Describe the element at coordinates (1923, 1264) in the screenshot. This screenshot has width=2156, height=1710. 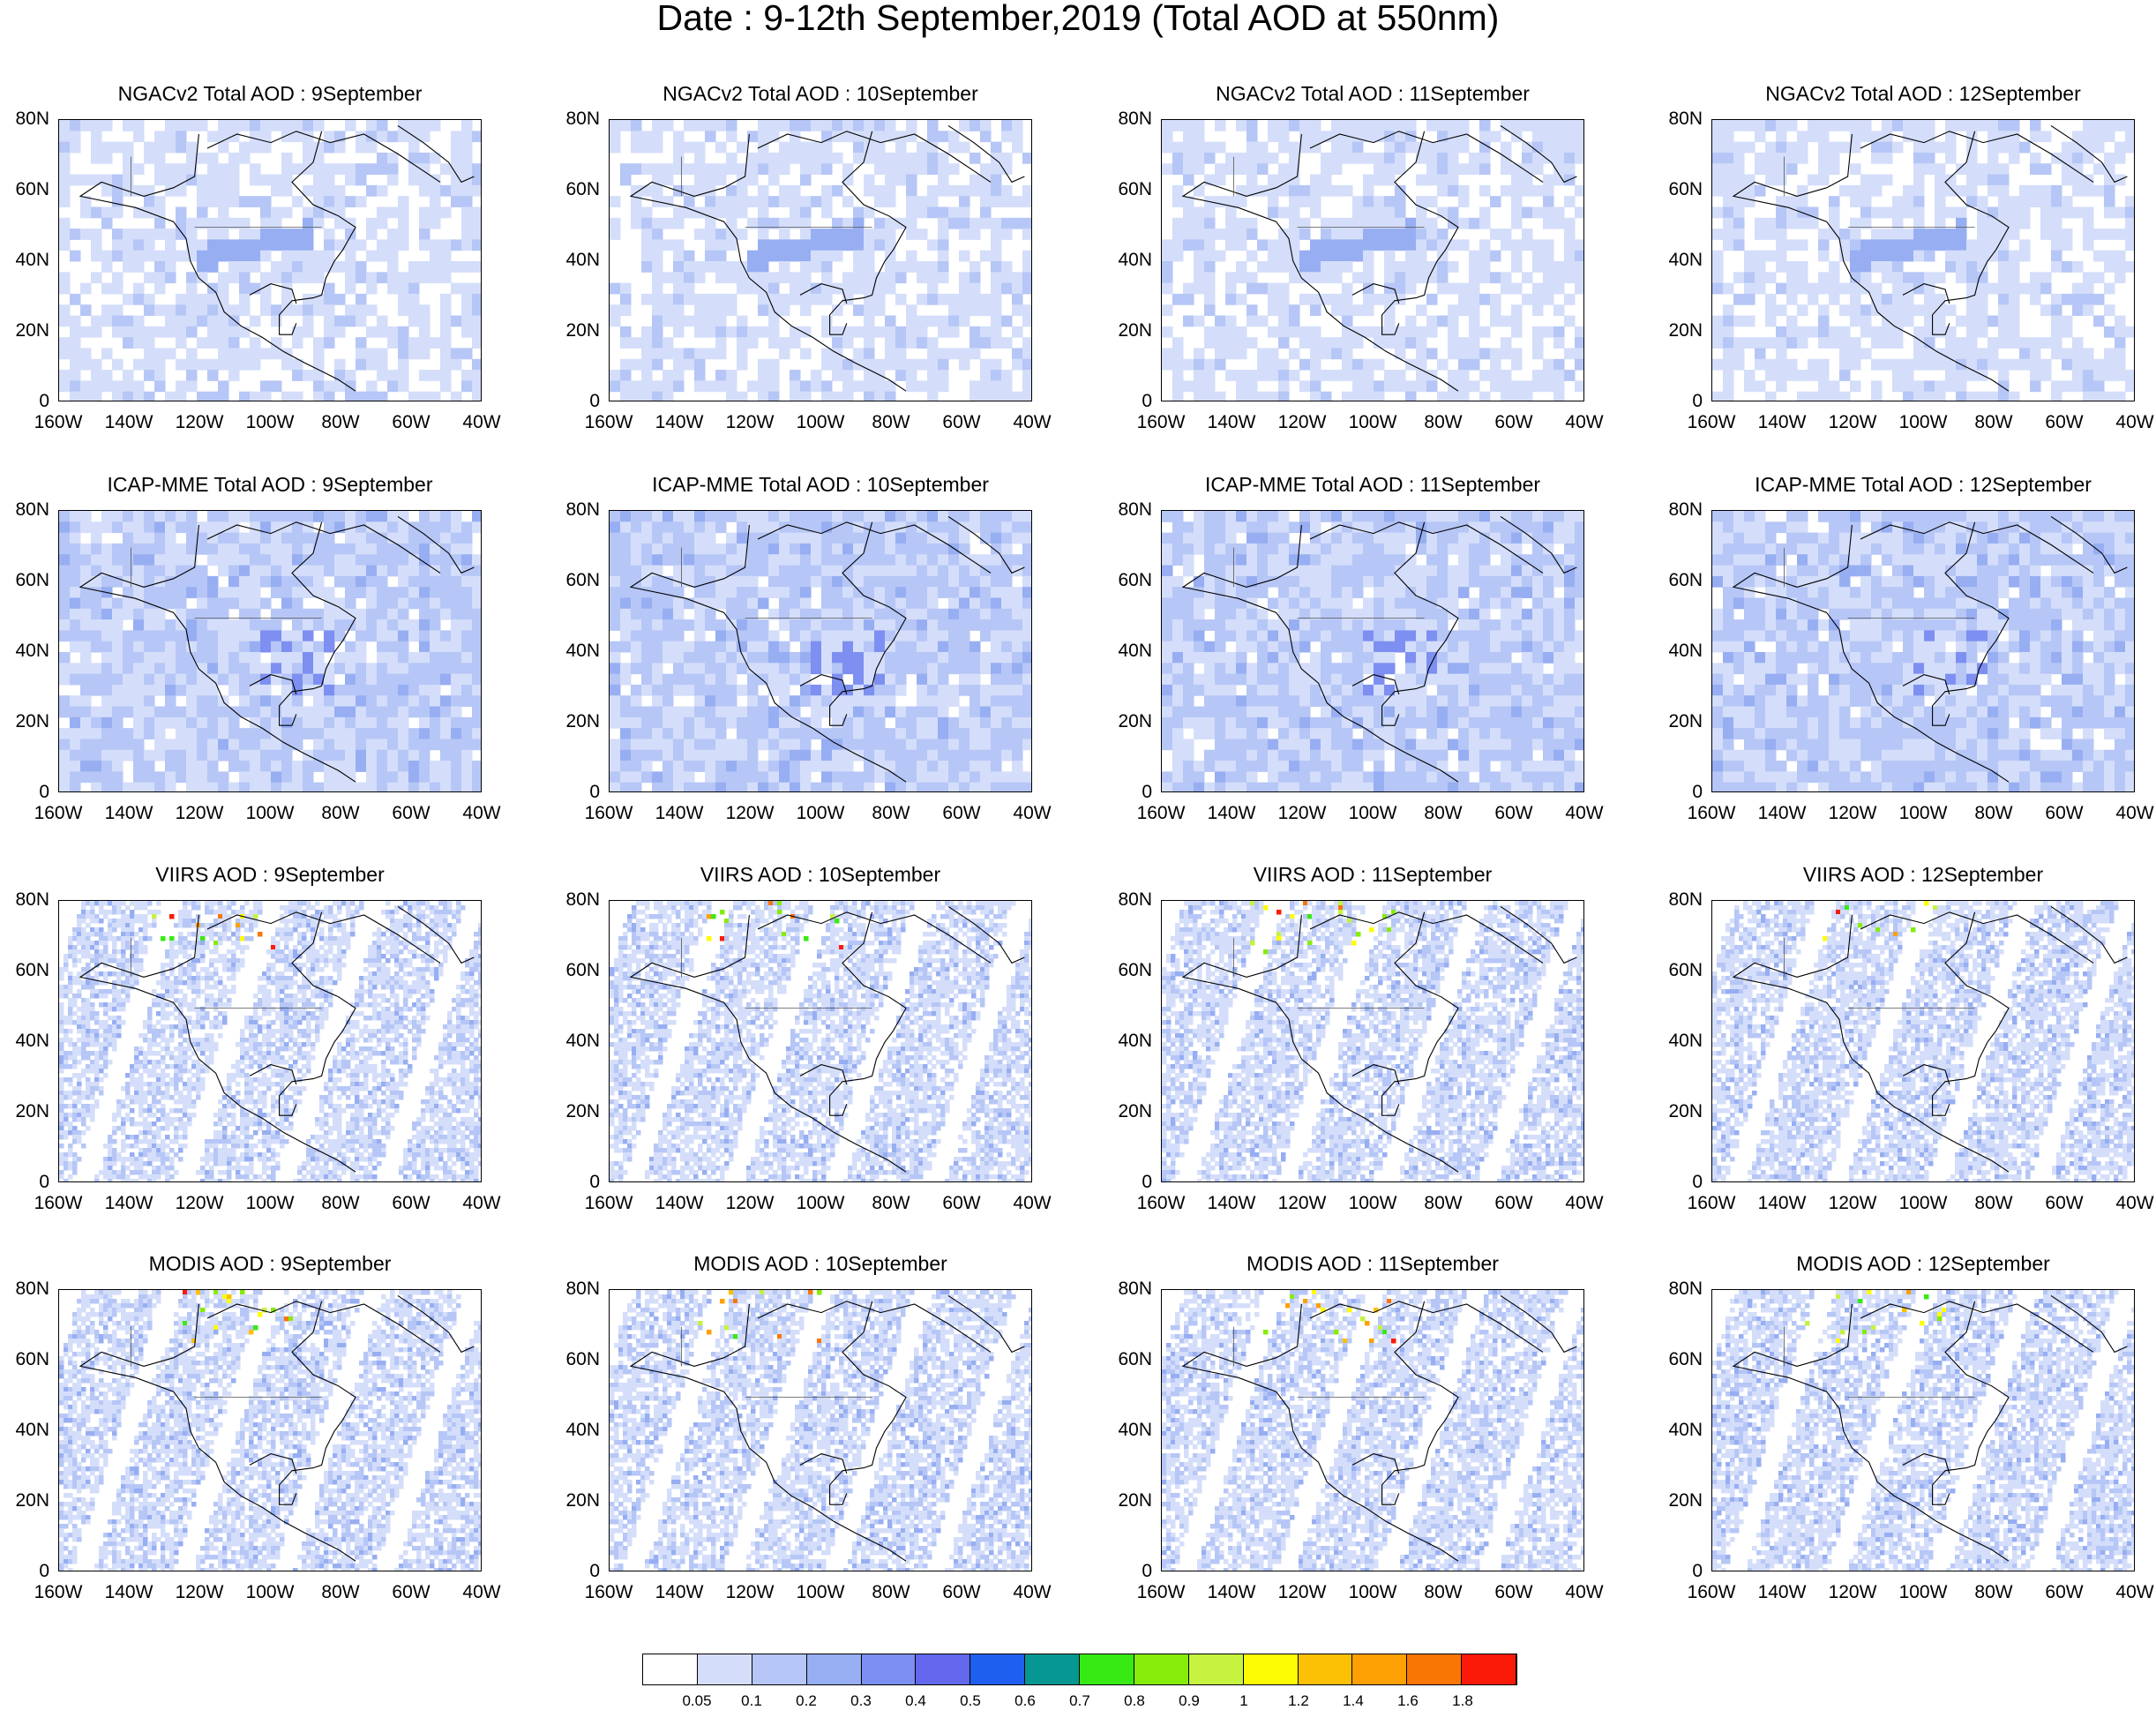
I see `panel-title: MODIS AOD : 12September` at that location.